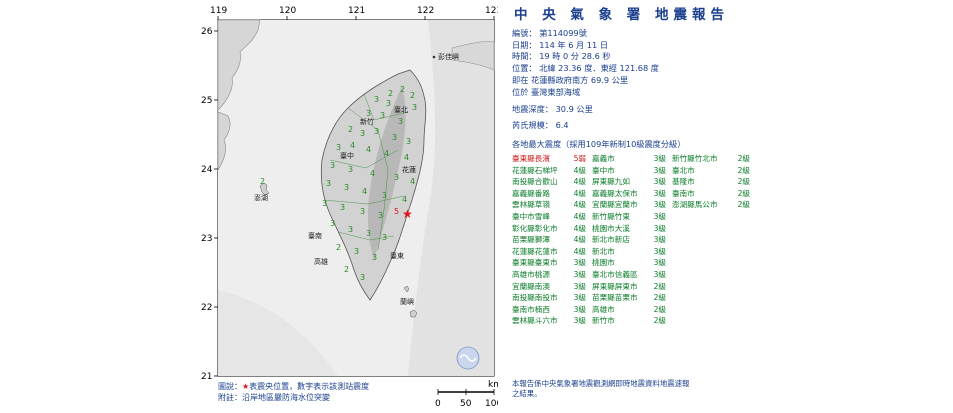  I want to click on report-magnitude-row: 芮氏規模： 6.4, so click(540, 125).